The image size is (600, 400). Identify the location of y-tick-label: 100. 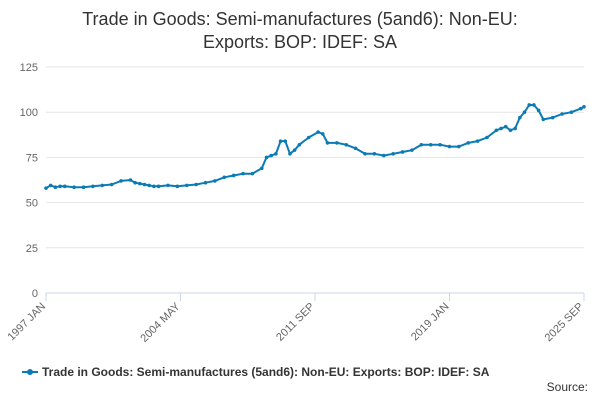
(29, 113).